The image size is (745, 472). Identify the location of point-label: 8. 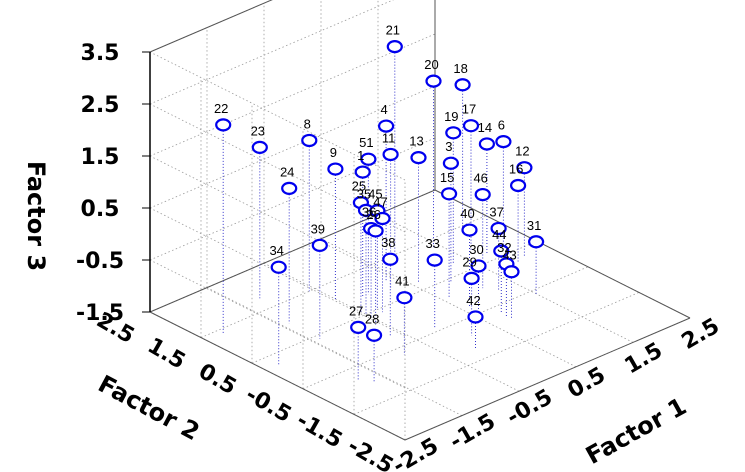
(307, 123).